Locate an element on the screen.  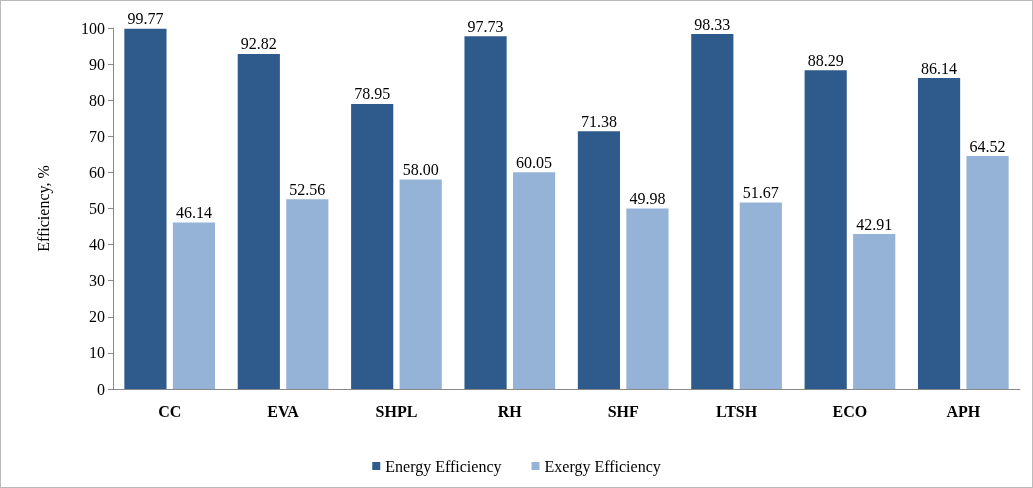
data-label: 42.91 is located at coordinates (874, 224).